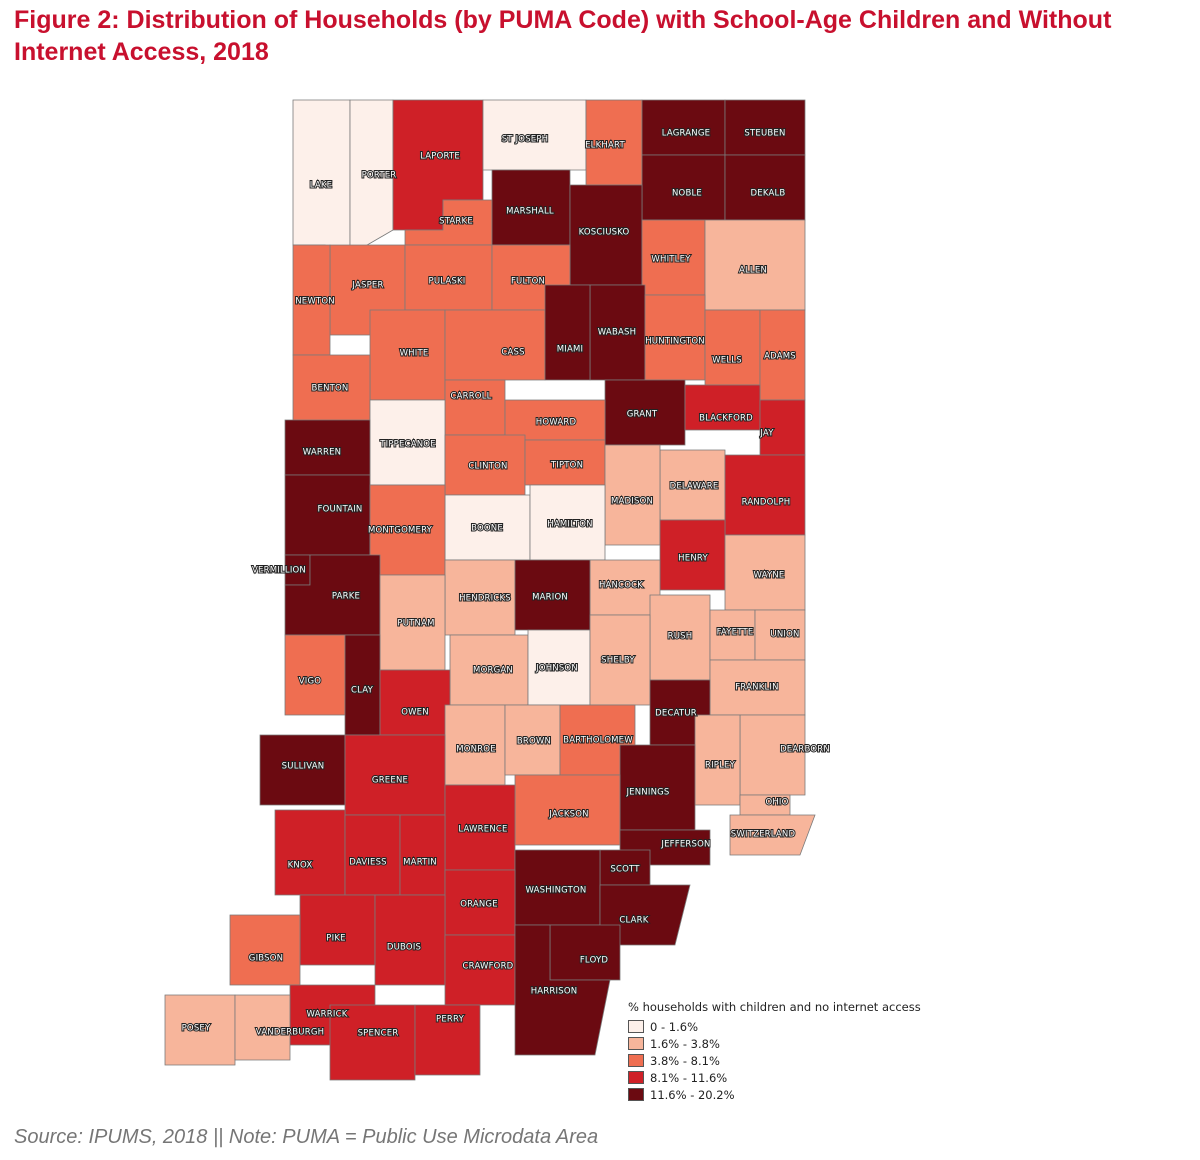  Describe the element at coordinates (680, 637) in the screenshot. I see `county-label-rush: RUSH` at that location.